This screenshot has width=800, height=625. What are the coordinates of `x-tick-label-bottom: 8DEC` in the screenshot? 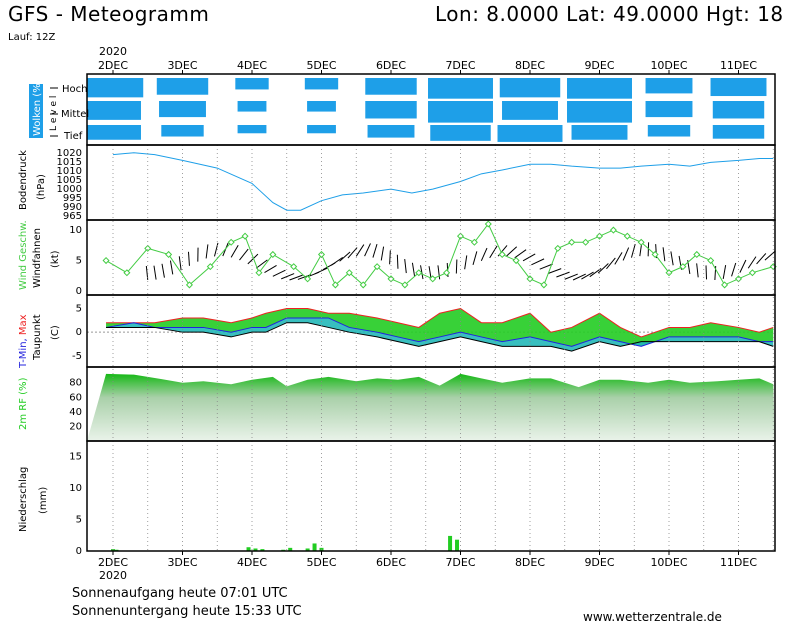 It's located at (530, 562).